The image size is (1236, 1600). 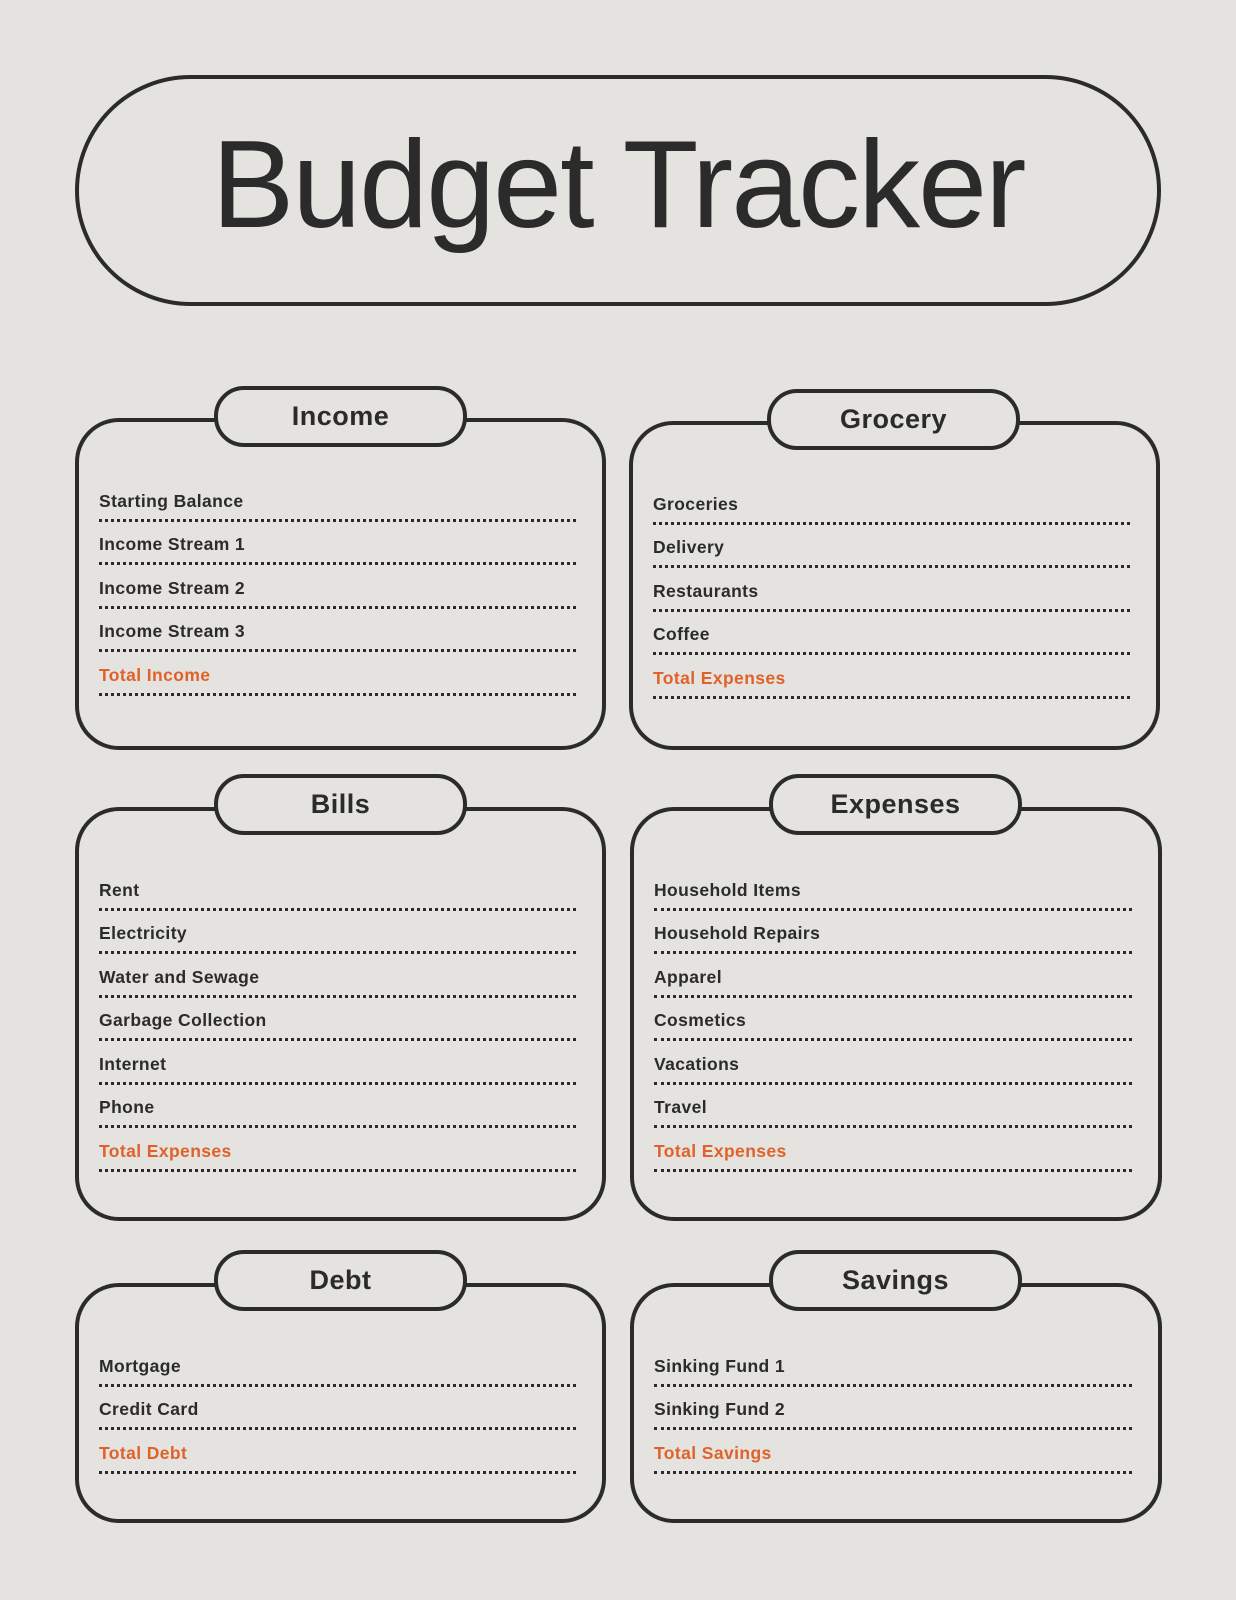 I want to click on item-label: Garbage Collection, so click(x=183, y=1020).